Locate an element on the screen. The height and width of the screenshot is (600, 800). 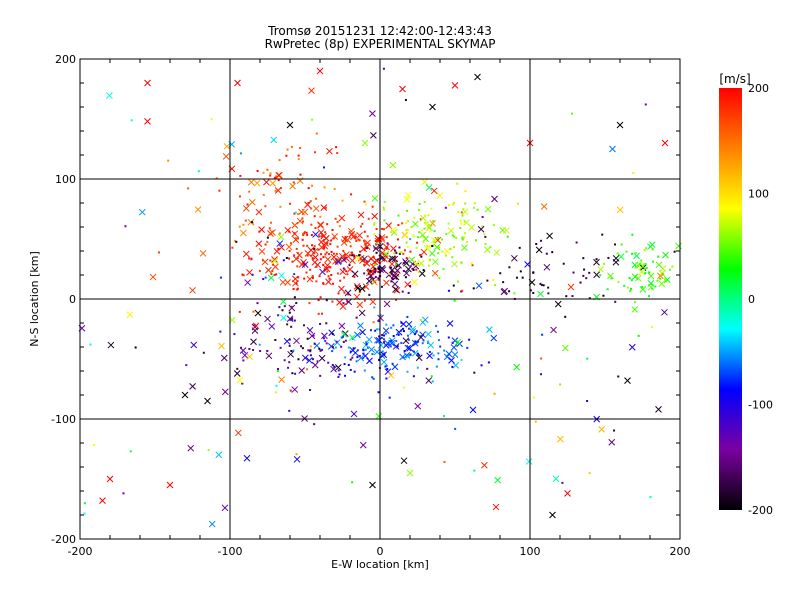
colorbar-label: [m/s] is located at coordinates (734, 79).